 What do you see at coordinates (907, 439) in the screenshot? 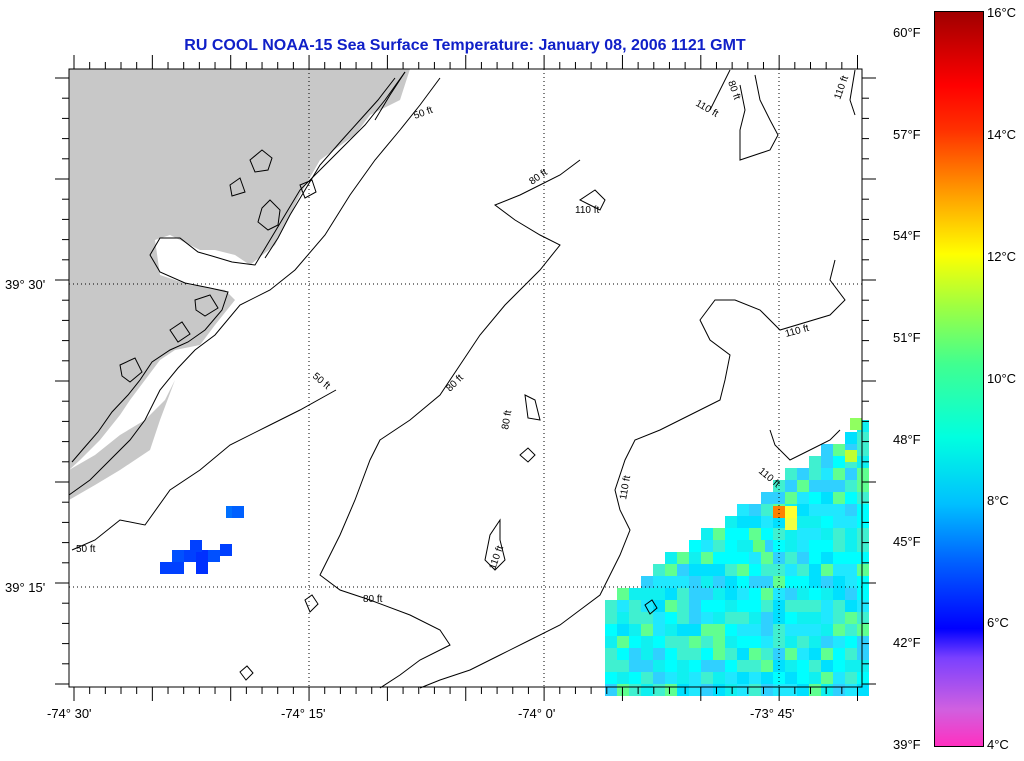
I see `colorbar-fahrenheit-label: 48°F` at bounding box center [907, 439].